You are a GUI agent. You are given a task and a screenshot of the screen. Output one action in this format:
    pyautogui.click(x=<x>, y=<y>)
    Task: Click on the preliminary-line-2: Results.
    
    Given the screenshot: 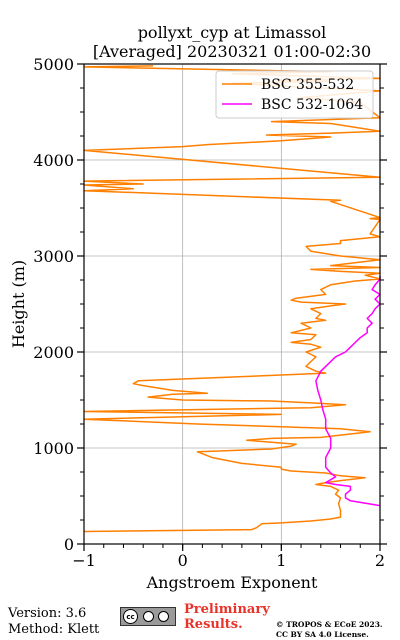 What is the action you would take?
    pyautogui.click(x=213, y=624)
    